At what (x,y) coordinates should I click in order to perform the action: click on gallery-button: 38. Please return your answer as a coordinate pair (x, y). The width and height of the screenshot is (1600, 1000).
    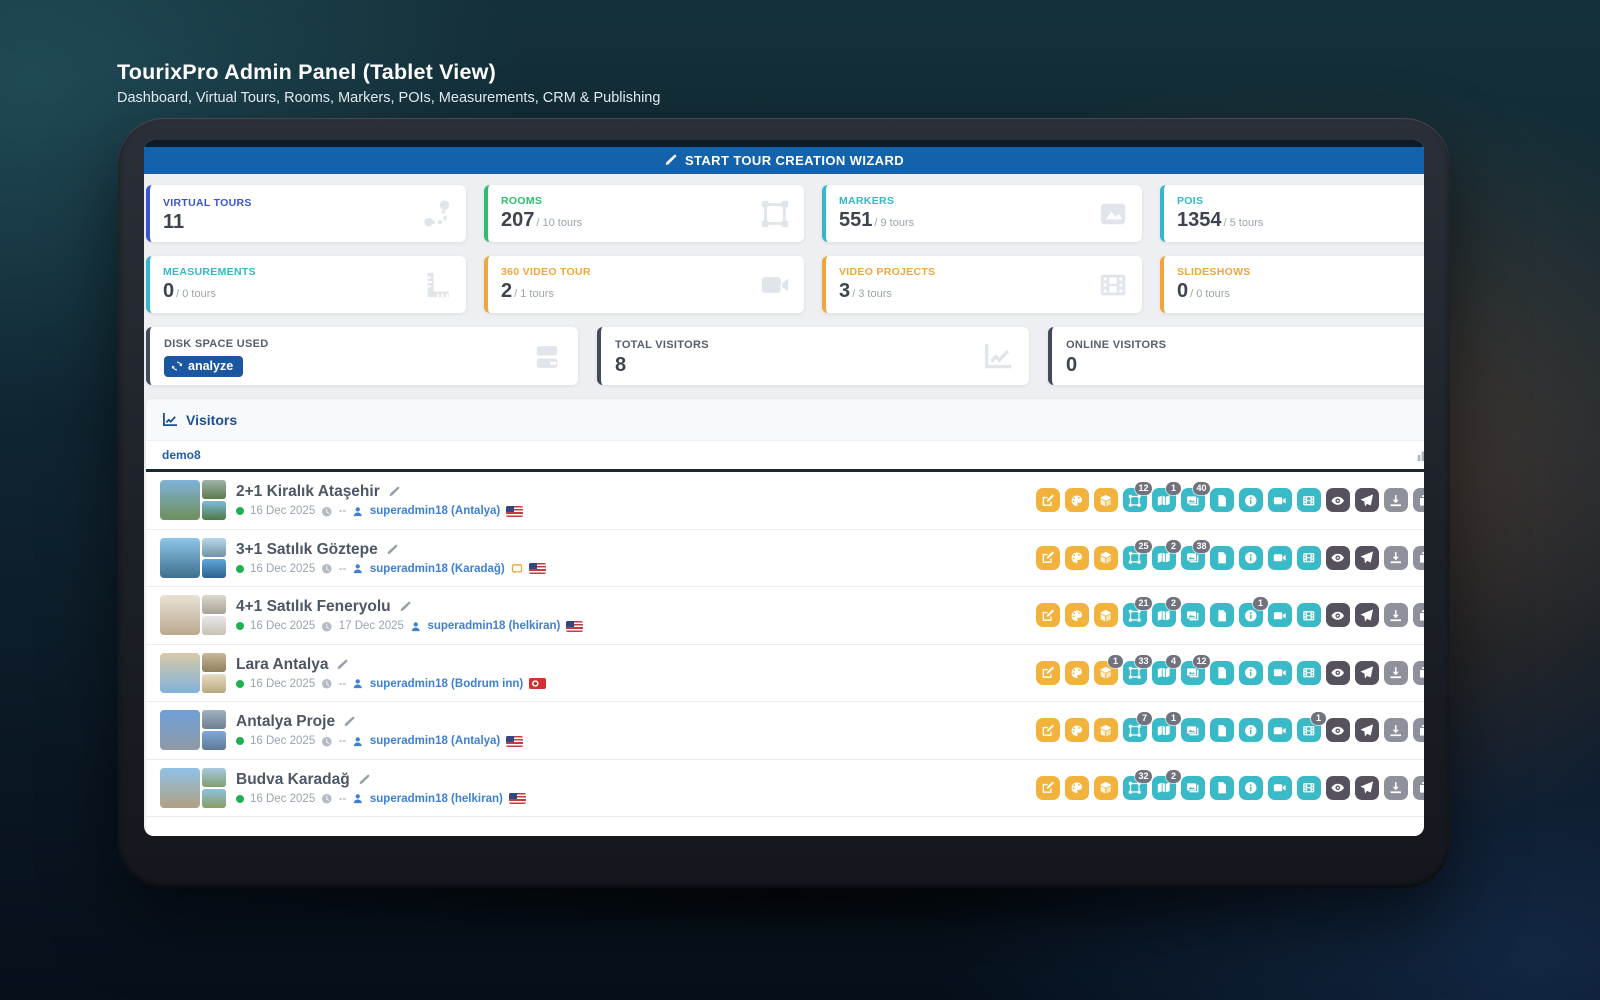
    Looking at the image, I should click on (1195, 554).